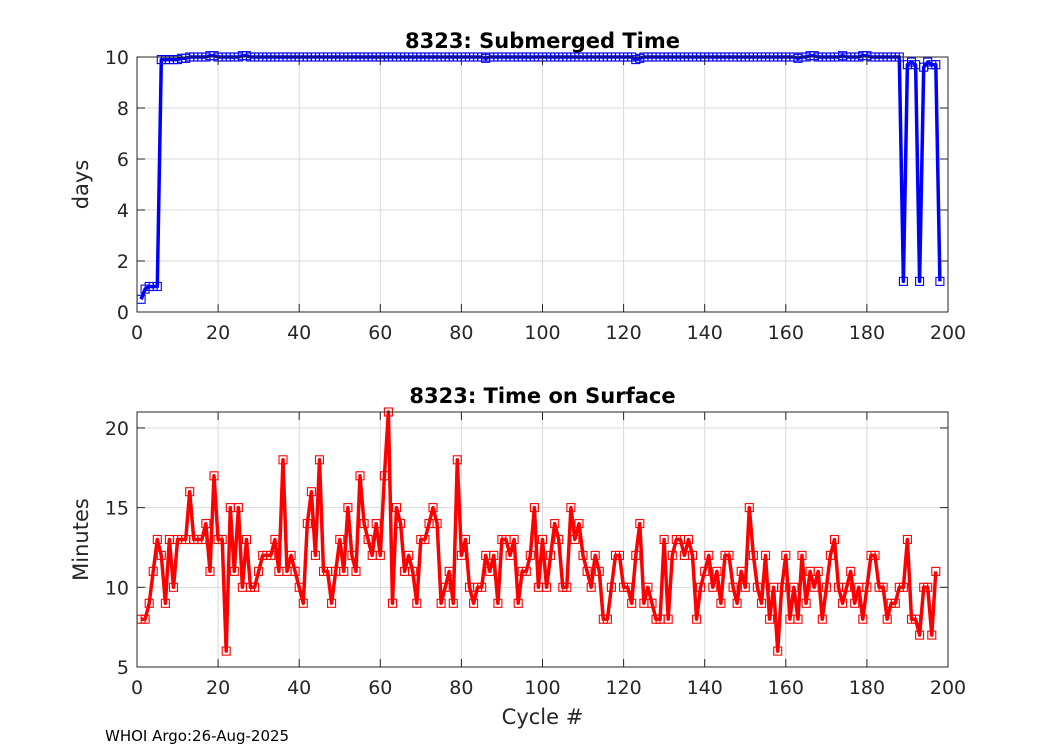  I want to click on y-axis-label: Minutes, so click(81, 539).